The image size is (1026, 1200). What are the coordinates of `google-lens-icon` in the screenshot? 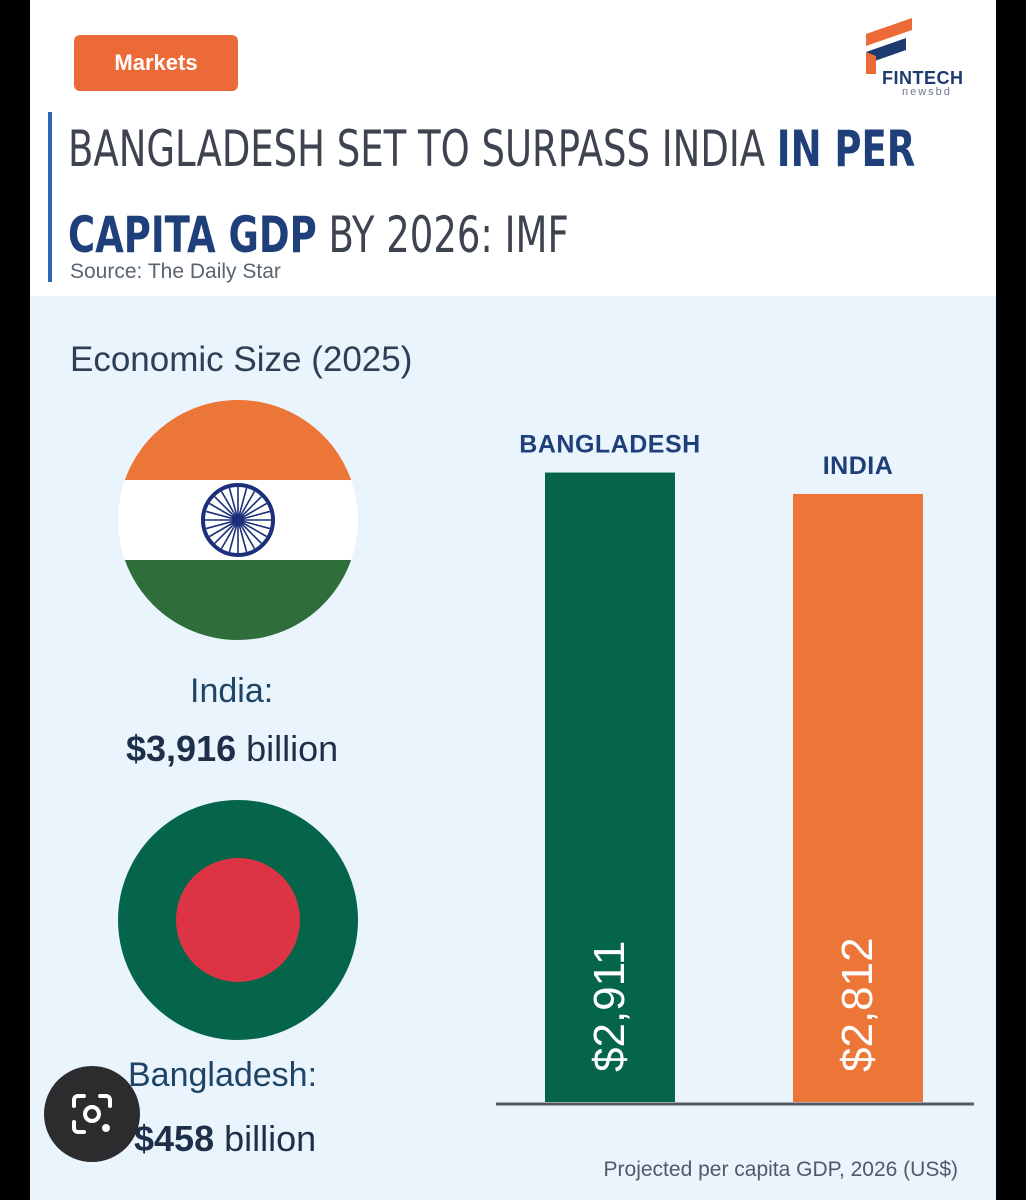 It's located at (92, 1114).